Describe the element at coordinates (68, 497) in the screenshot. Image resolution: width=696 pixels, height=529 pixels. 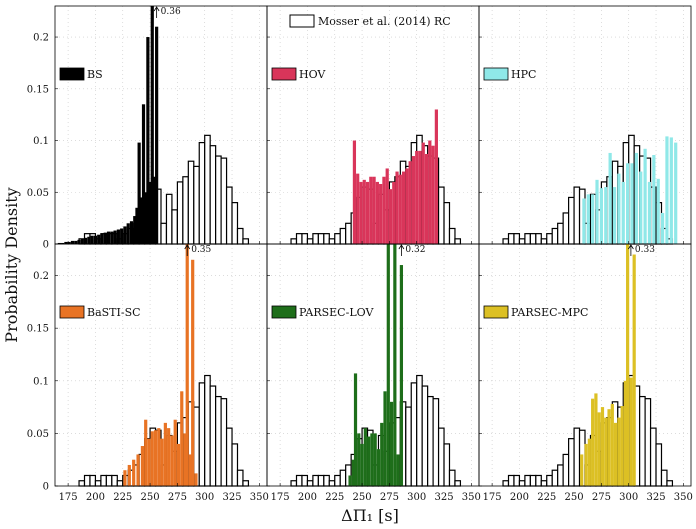
I see `x-tick-label: 175` at that location.